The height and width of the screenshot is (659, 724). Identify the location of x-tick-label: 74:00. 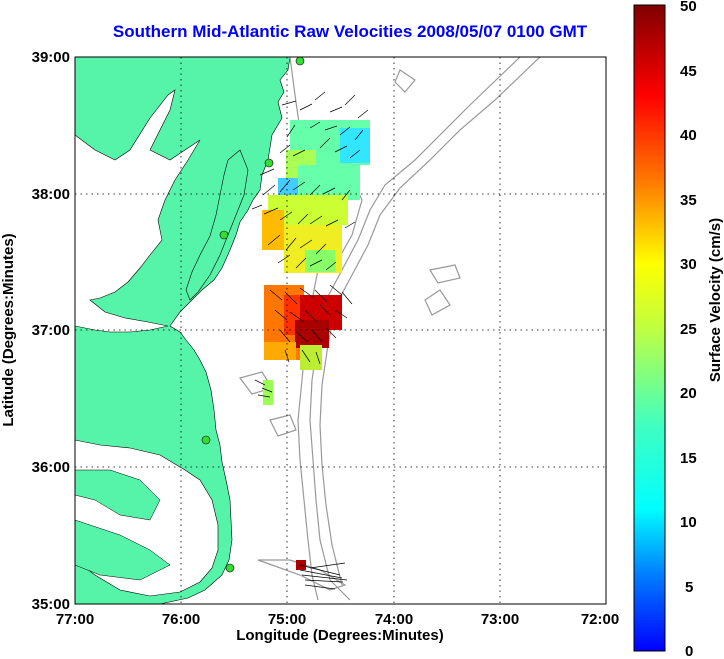
(394, 619).